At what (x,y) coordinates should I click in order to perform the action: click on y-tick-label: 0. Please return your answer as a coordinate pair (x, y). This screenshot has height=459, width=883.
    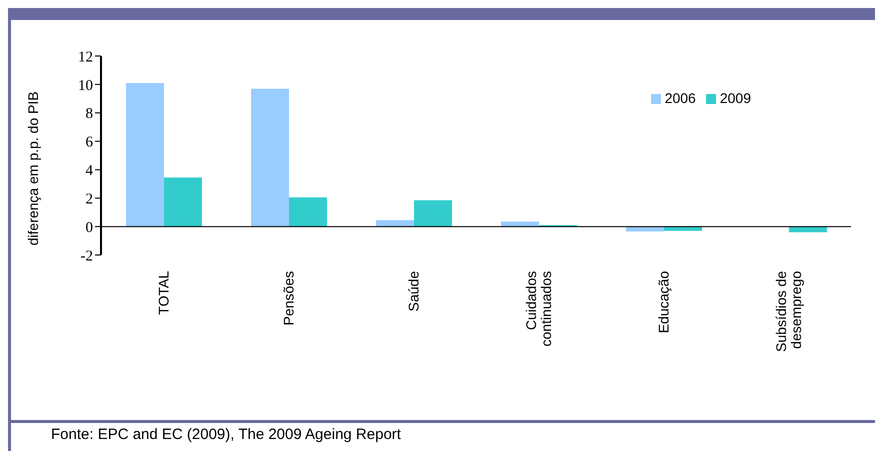
    Looking at the image, I should click on (89, 228).